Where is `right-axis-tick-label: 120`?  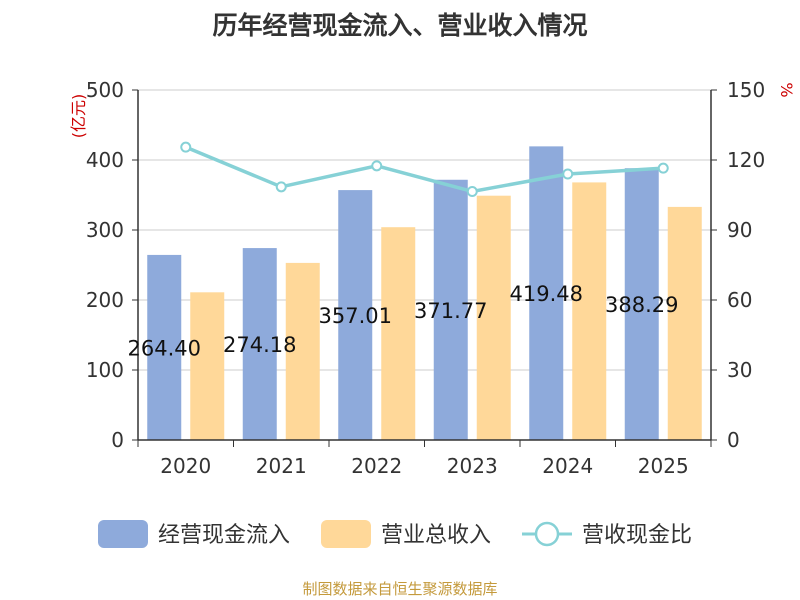
right-axis-tick-label: 120 is located at coordinates (746, 160).